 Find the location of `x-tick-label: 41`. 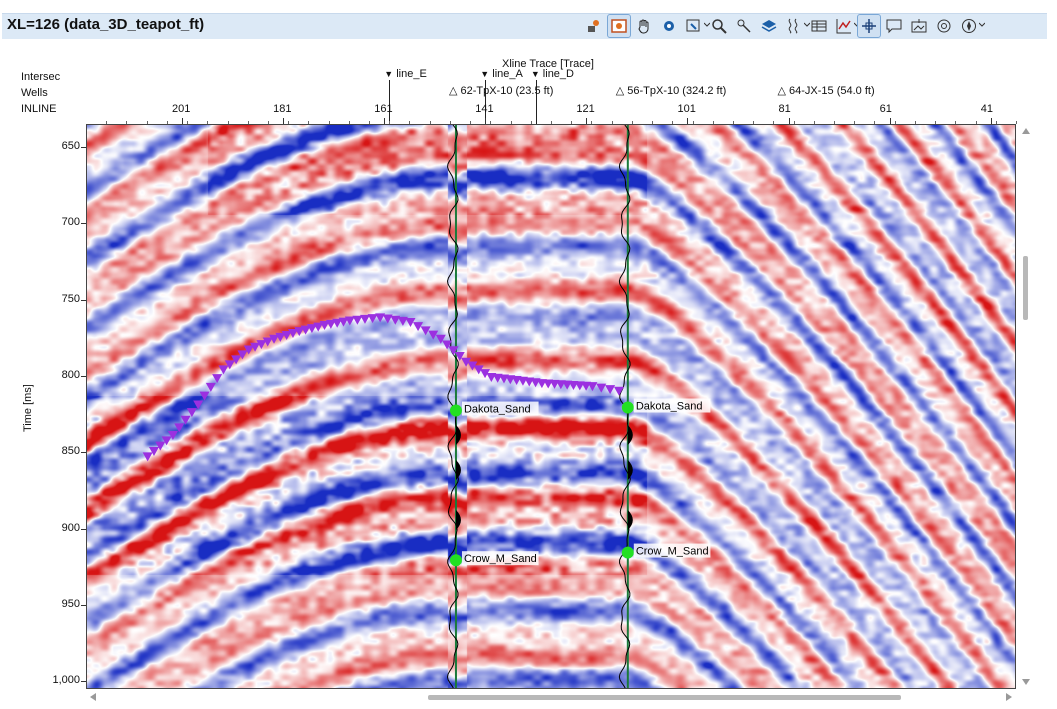

x-tick-label: 41 is located at coordinates (986, 109).